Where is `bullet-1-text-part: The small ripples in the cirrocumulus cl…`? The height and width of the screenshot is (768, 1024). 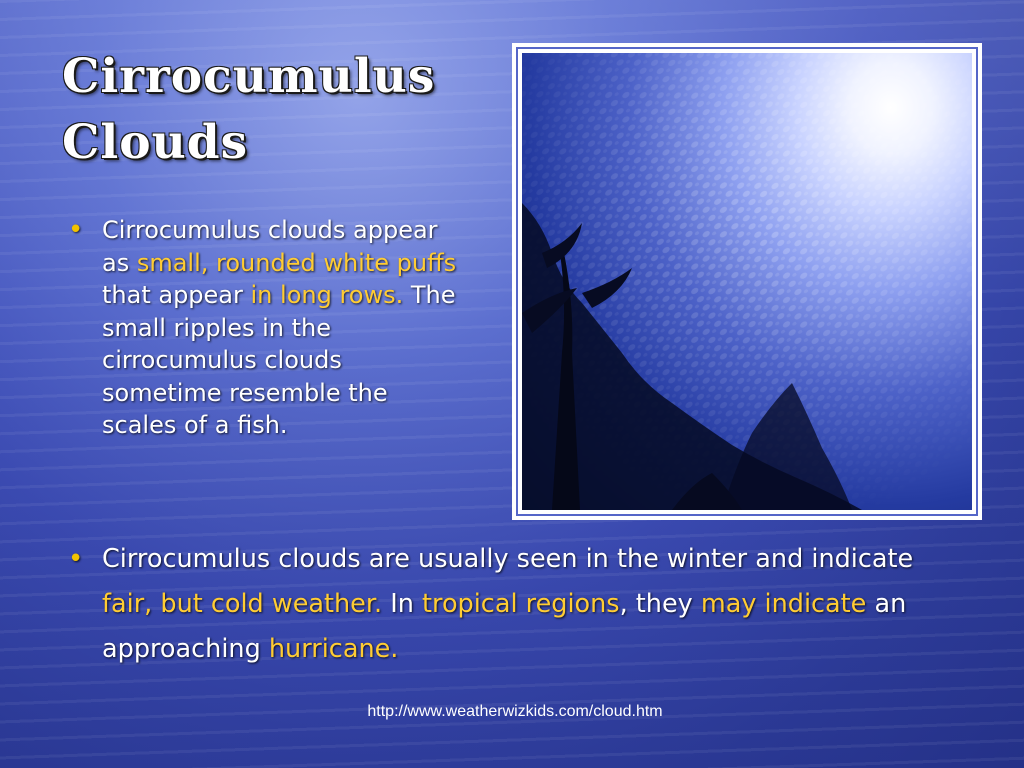
bullet-1-text-part: The small ripples in the cirrocumulus cl… is located at coordinates (279, 360).